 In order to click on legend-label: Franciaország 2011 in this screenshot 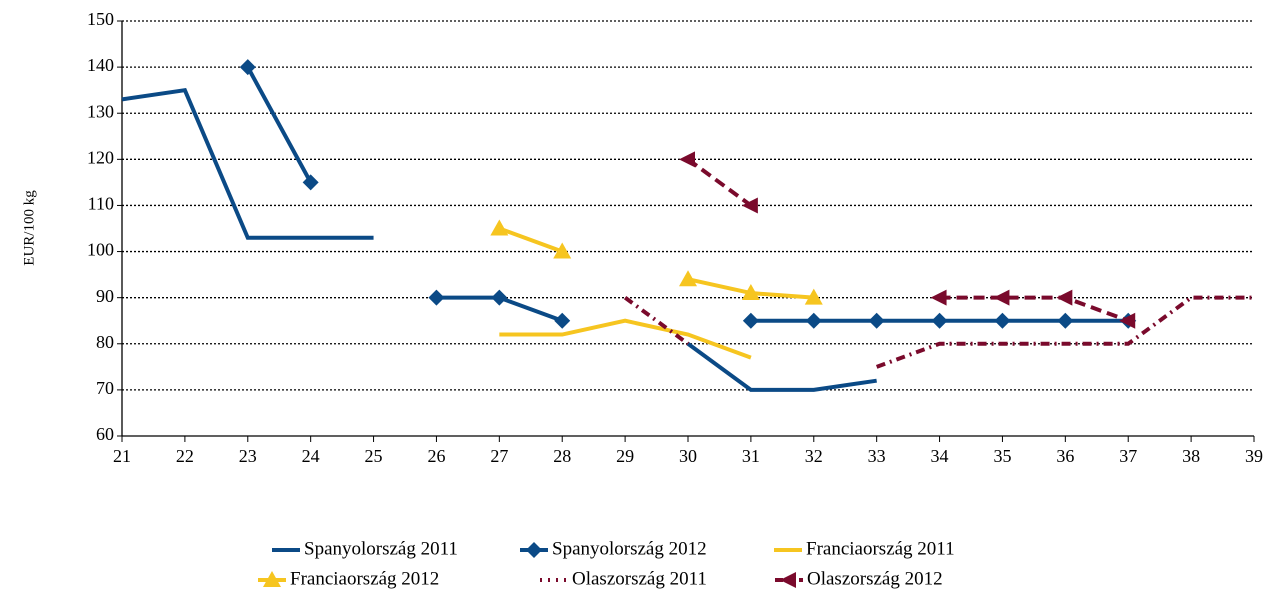, I will do `click(880, 548)`.